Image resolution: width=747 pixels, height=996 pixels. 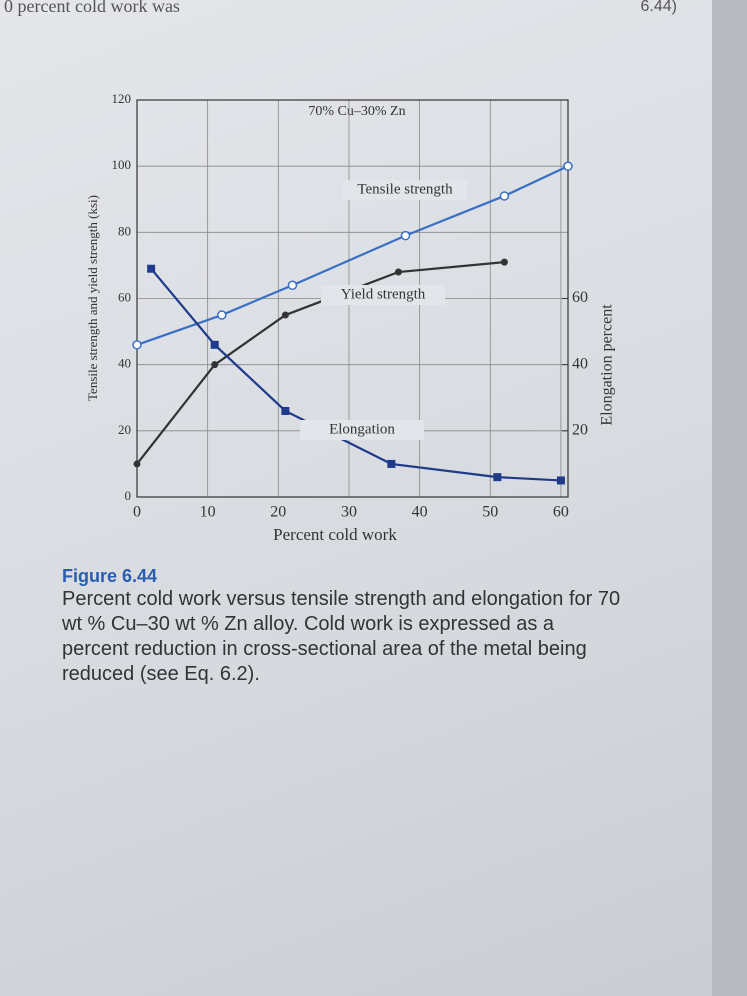 What do you see at coordinates (561, 512) in the screenshot?
I see `x-tick-label: 60` at bounding box center [561, 512].